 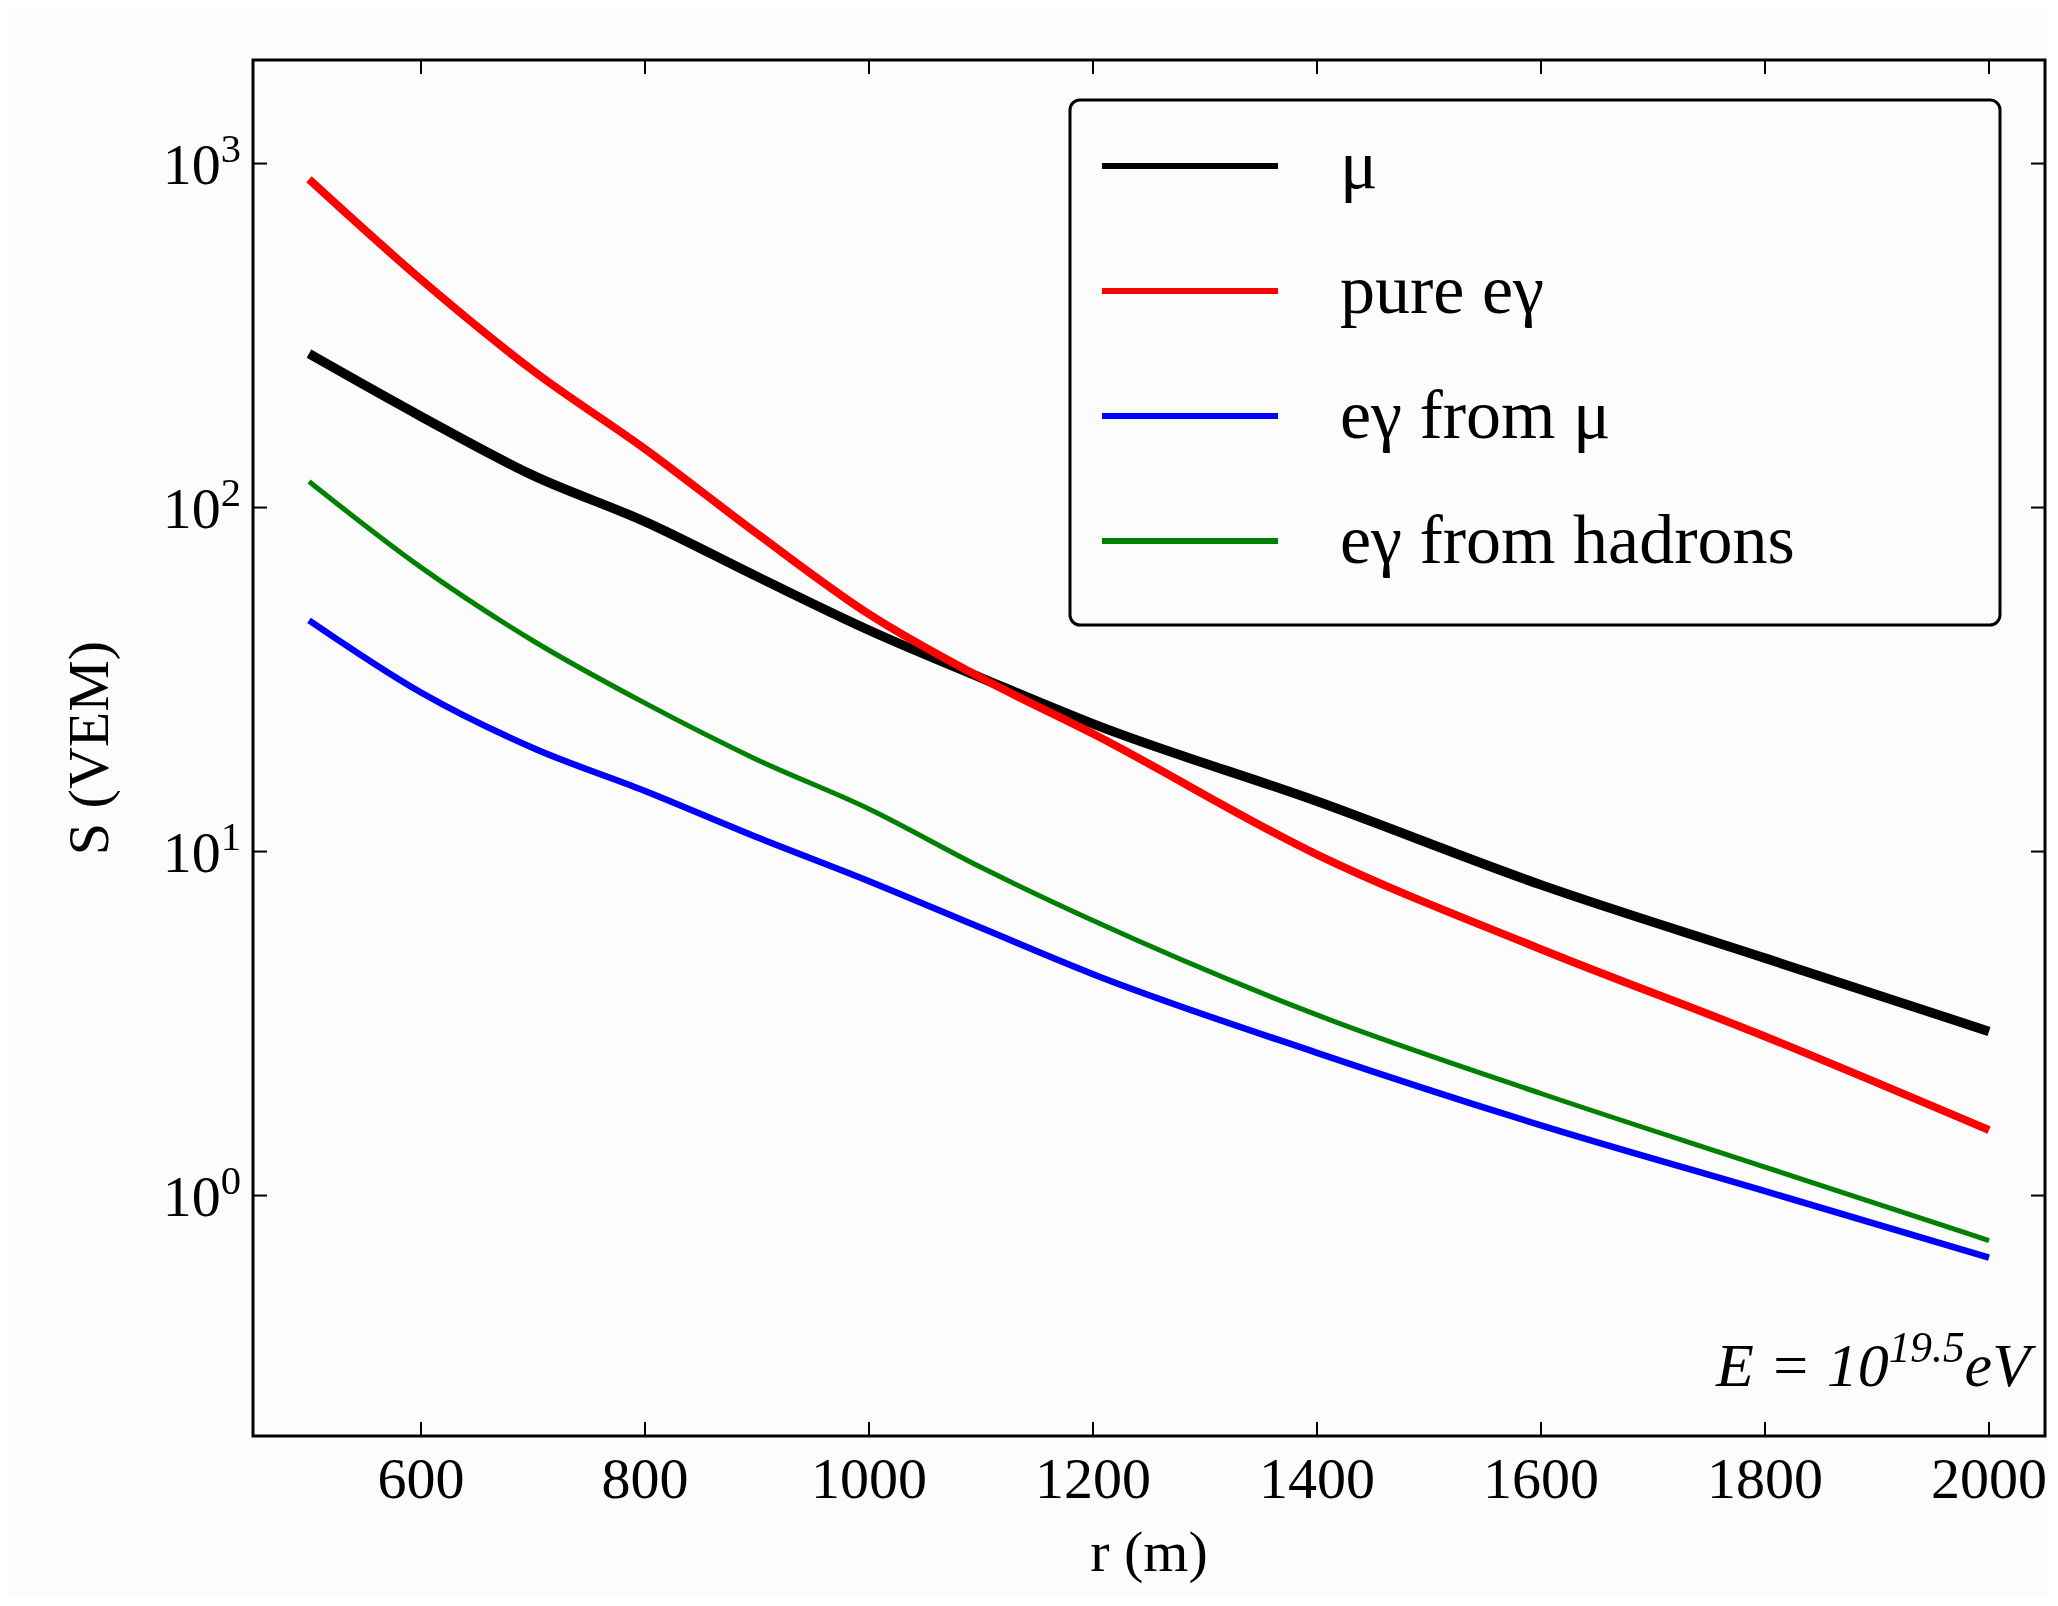 What do you see at coordinates (1149, 1551) in the screenshot?
I see `x-axis-title: r (m)` at bounding box center [1149, 1551].